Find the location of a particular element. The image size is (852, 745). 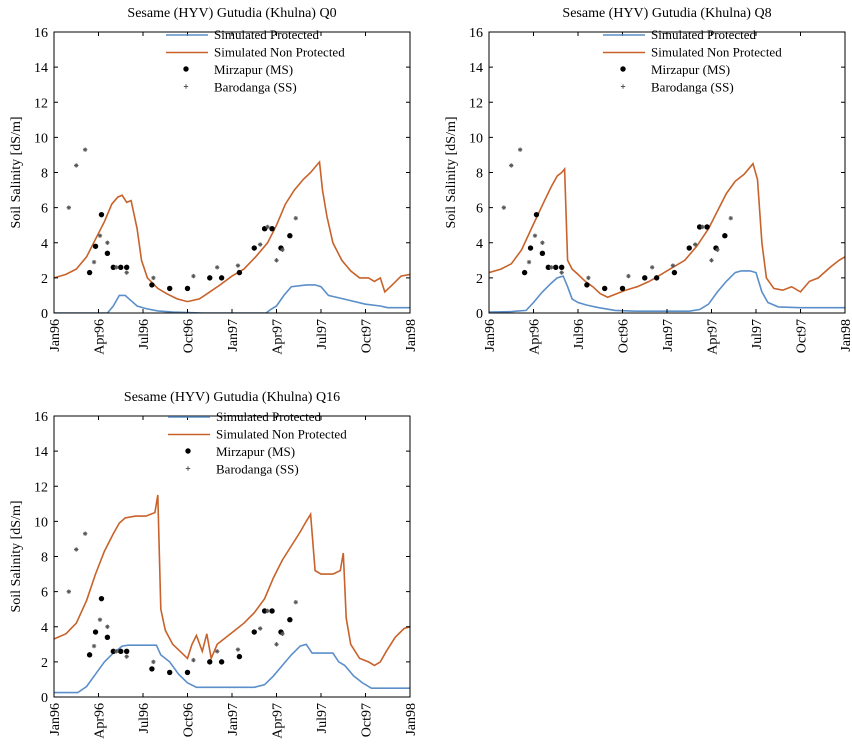

chart-title-q8: Sesame (HYV) Gutudia (Khulna) Q8 is located at coordinates (666, 13).